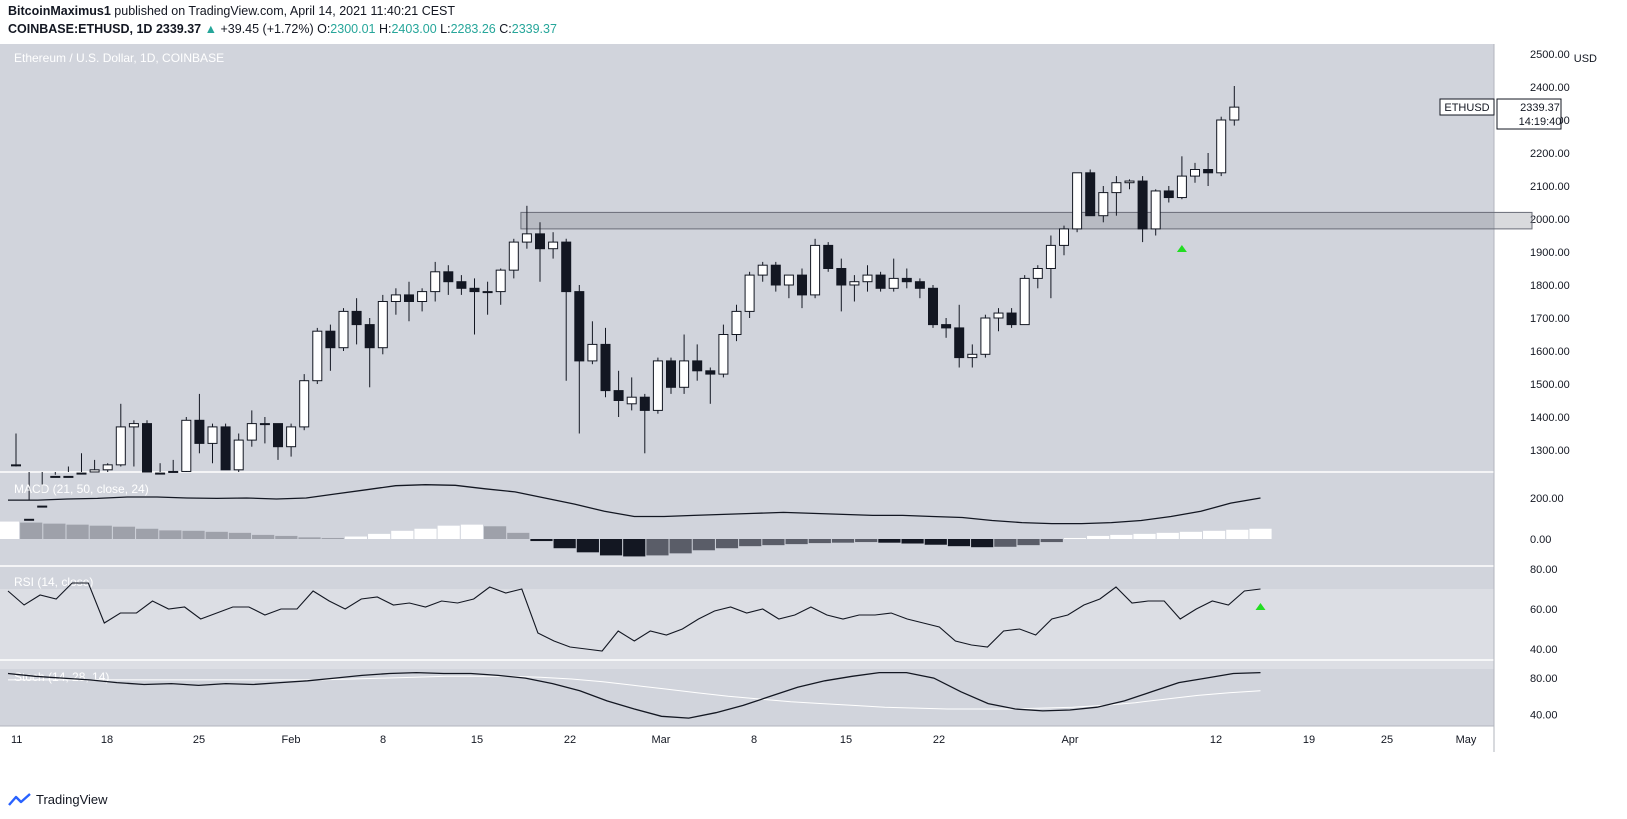  What do you see at coordinates (505, 29) in the screenshot?
I see `close-label: C:` at bounding box center [505, 29].